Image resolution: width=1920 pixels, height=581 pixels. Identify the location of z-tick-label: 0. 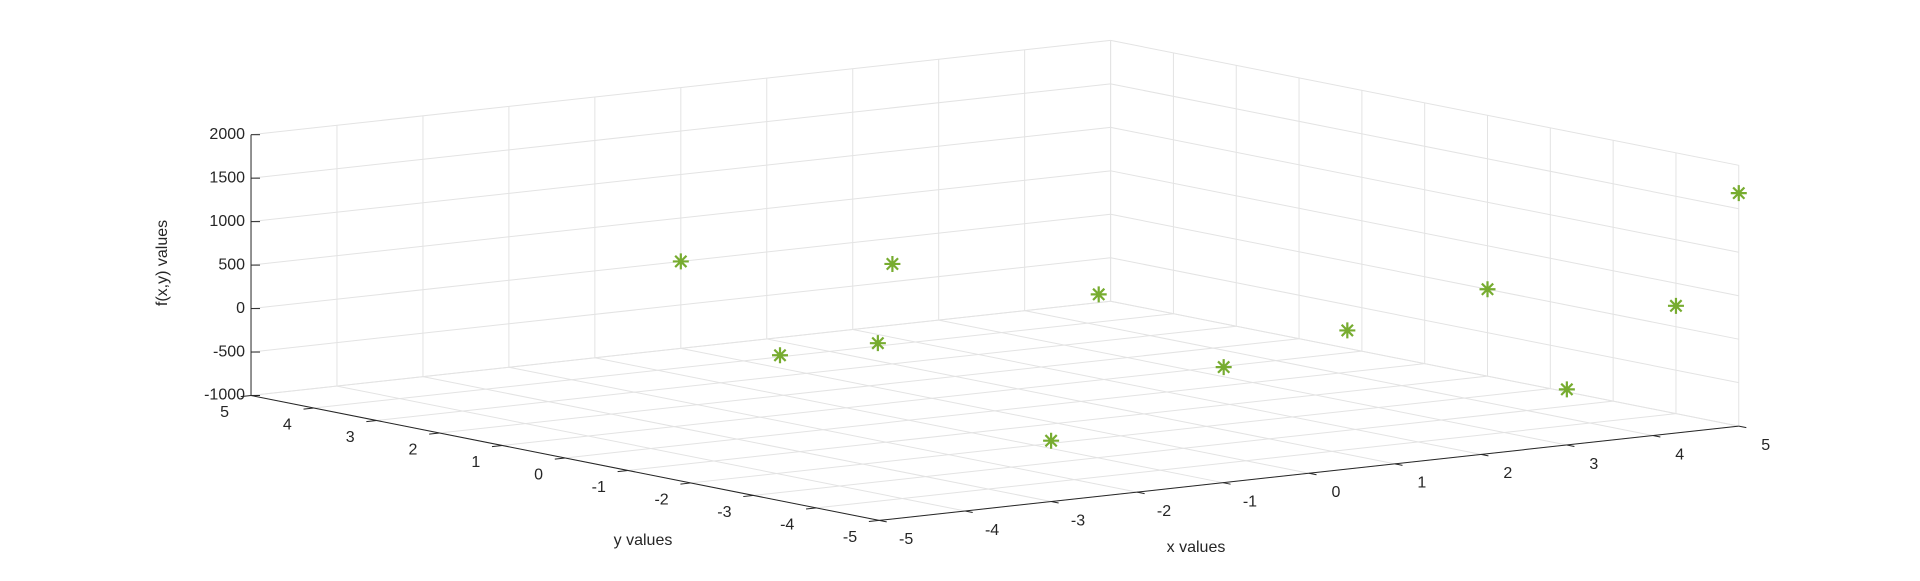
(240, 308).